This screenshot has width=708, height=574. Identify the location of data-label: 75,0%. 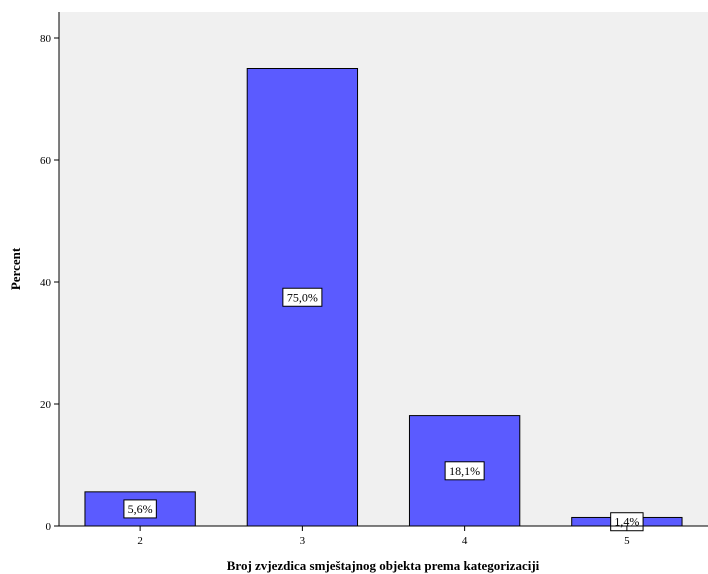
(302, 297).